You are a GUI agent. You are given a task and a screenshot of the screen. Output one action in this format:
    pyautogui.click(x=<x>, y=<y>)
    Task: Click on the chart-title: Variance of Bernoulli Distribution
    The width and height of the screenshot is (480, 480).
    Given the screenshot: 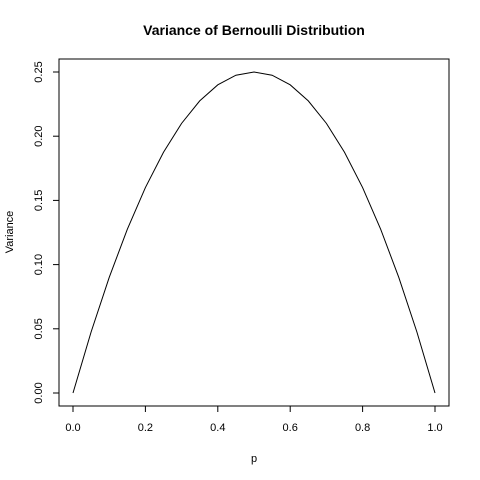 What is the action you would take?
    pyautogui.click(x=254, y=30)
    